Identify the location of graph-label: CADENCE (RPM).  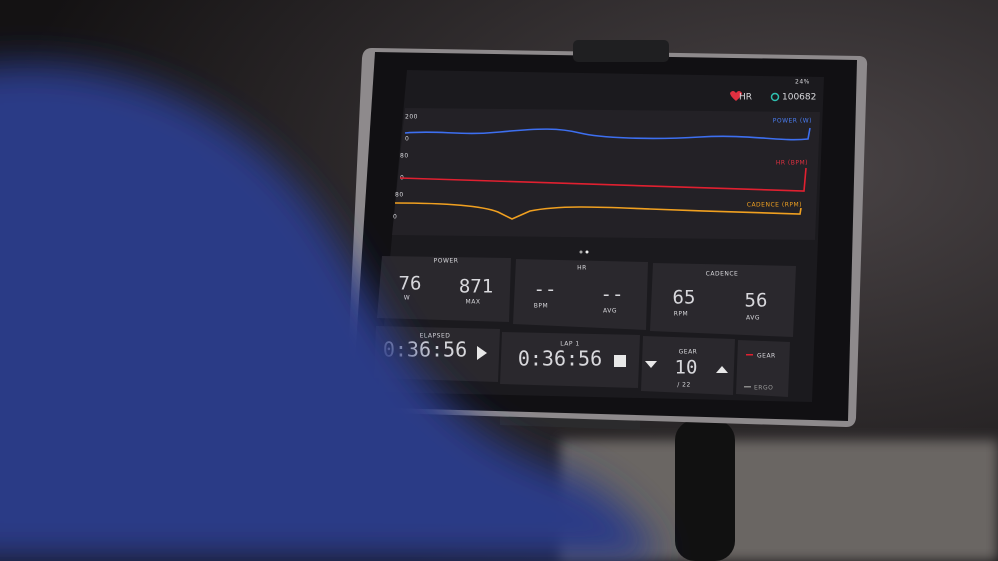
(774, 205).